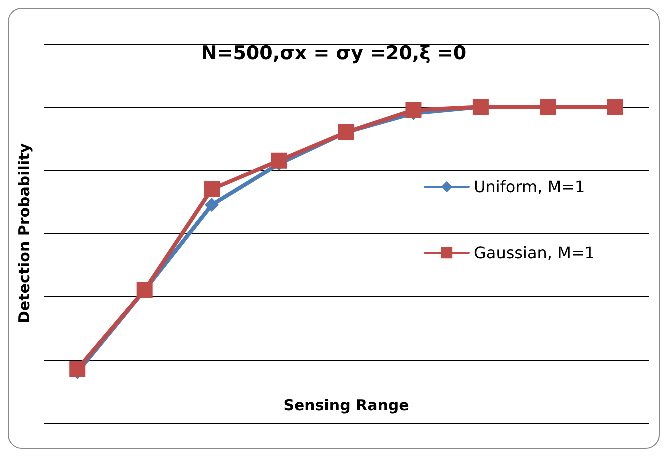 Image resolution: width=670 pixels, height=459 pixels. I want to click on legend-label: Uniform, M=1, so click(530, 187).